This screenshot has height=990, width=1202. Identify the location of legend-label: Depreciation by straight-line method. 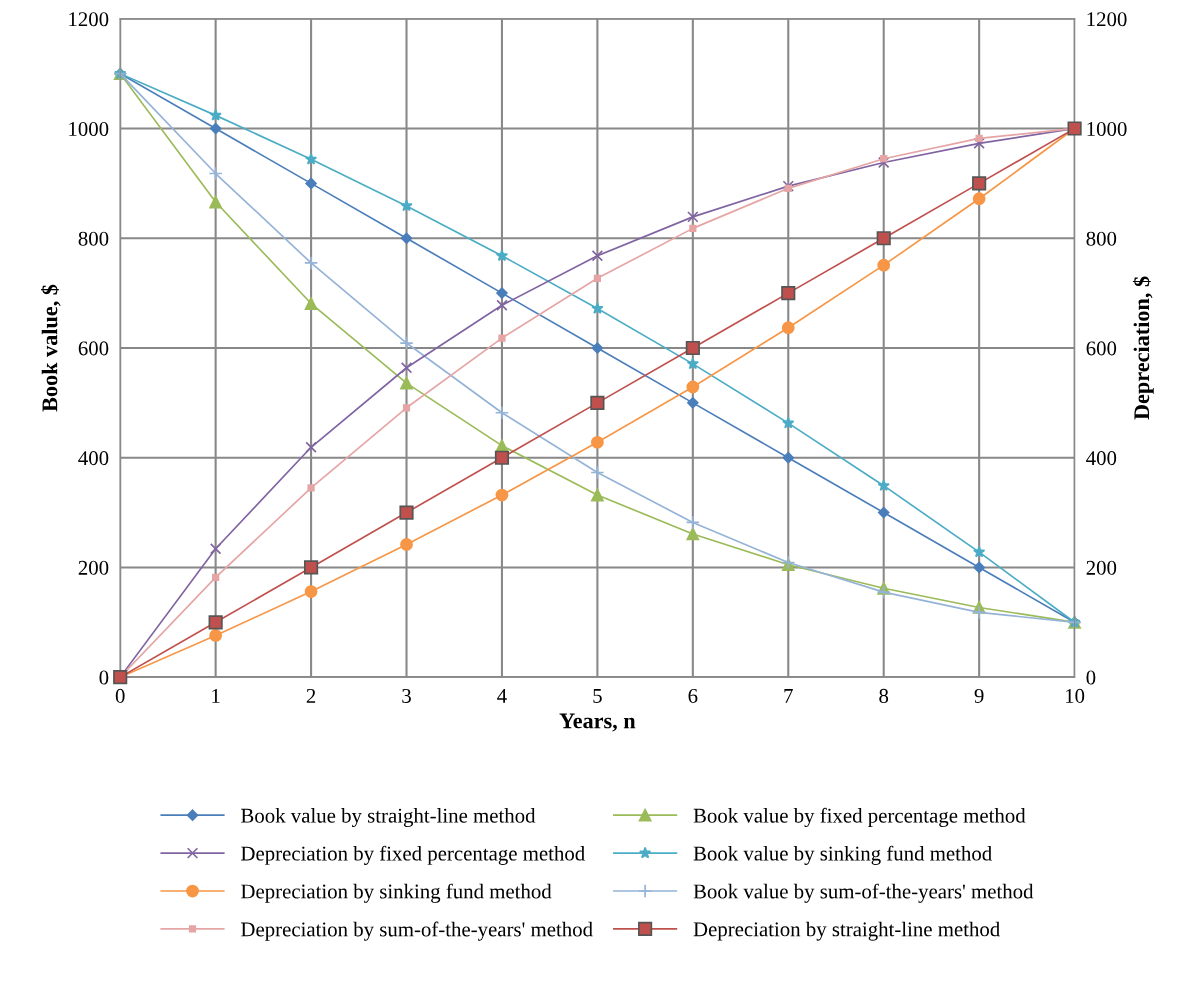
(846, 931).